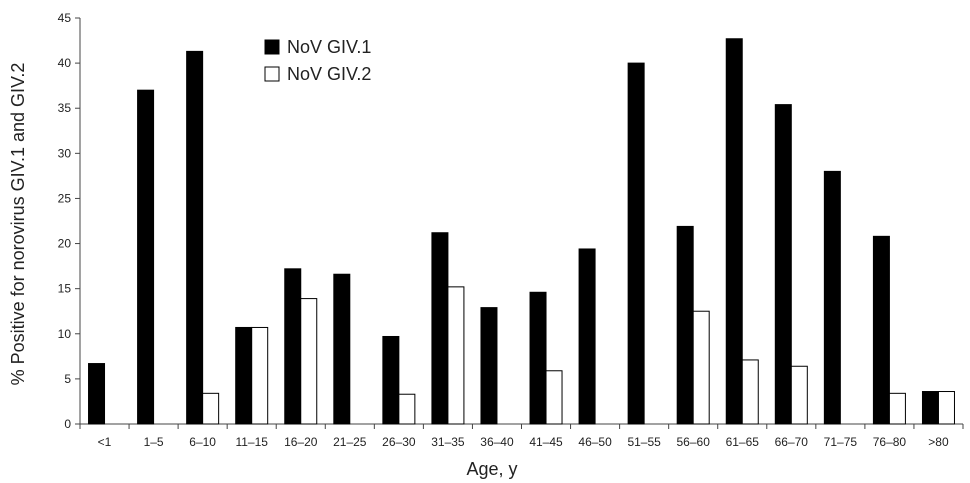  I want to click on y-tick-label: 35, so click(65, 108).